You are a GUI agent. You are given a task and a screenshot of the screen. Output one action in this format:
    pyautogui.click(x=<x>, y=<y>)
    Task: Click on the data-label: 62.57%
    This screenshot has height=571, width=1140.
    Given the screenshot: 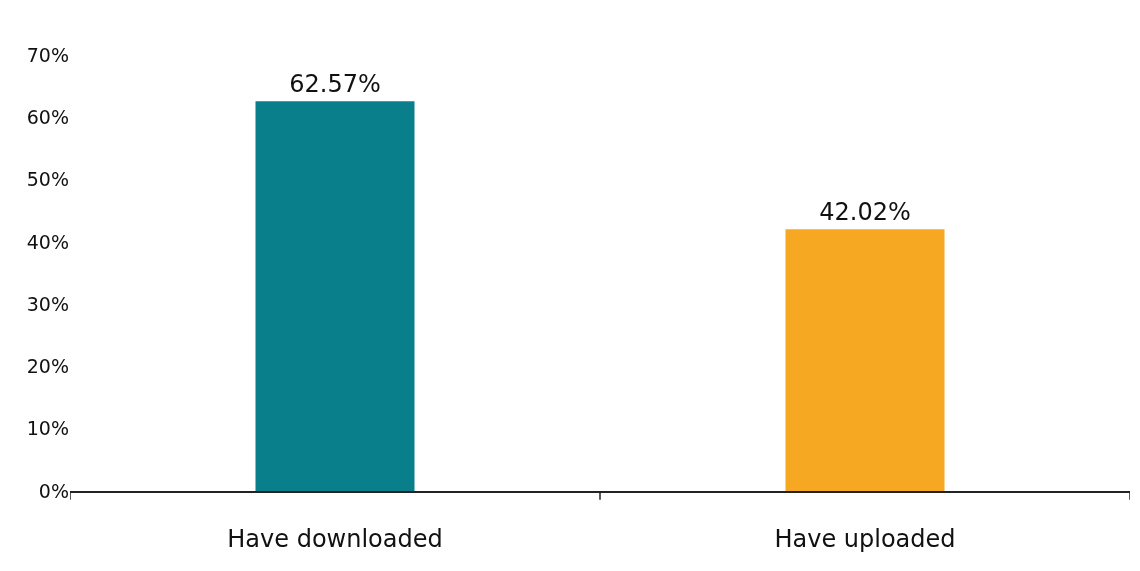 What is the action you would take?
    pyautogui.click(x=335, y=84)
    